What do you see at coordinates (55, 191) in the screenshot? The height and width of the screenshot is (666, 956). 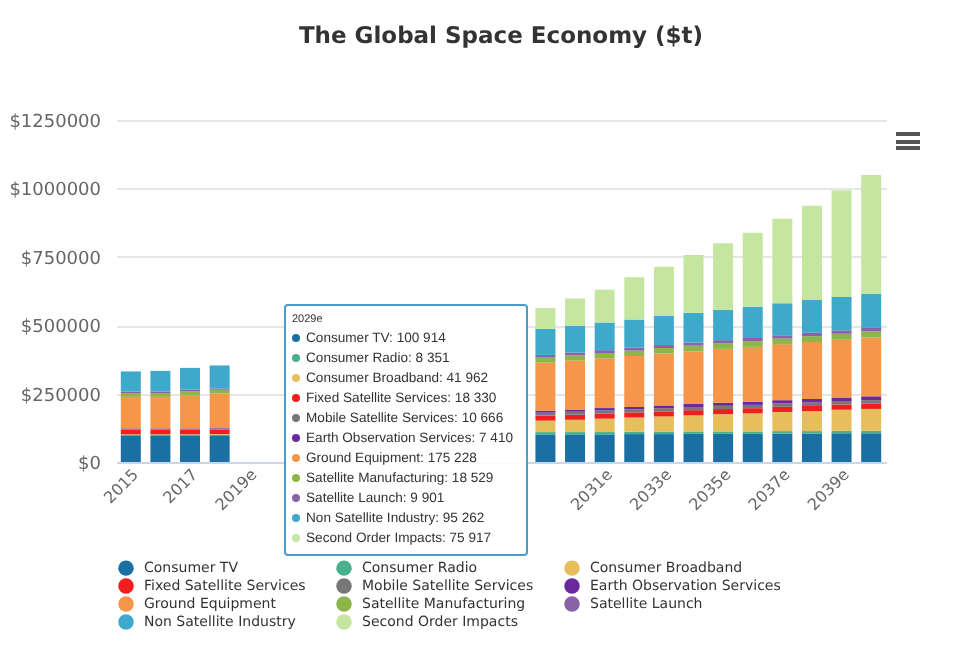 I see `y-tick-label: $1000000` at bounding box center [55, 191].